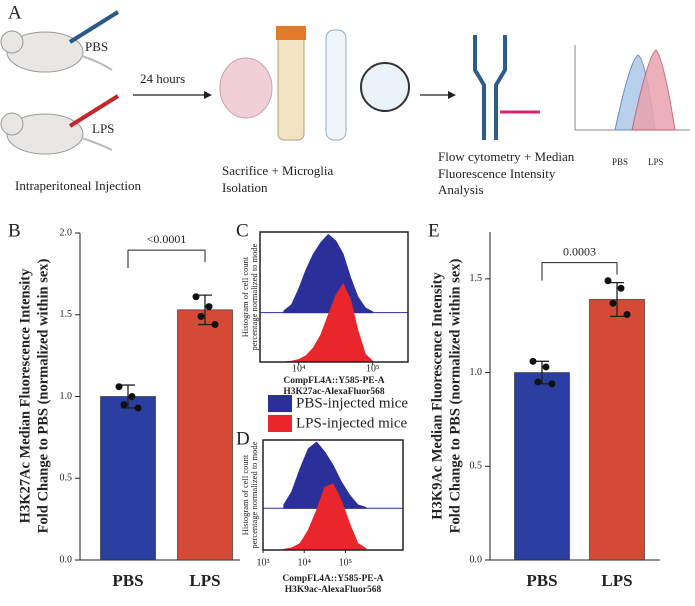  What do you see at coordinates (78, 185) in the screenshot?
I see `injection-label: Intraperitoneal Injection` at bounding box center [78, 185].